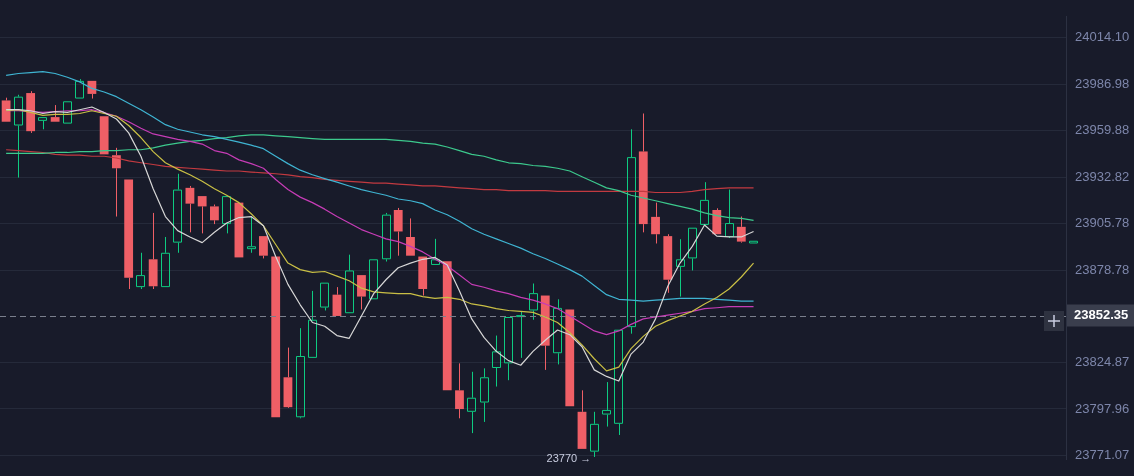 Image resolution: width=1134 pixels, height=476 pixels. What do you see at coordinates (1102, 223) in the screenshot?
I see `y-tick-label: 23905.78` at bounding box center [1102, 223].